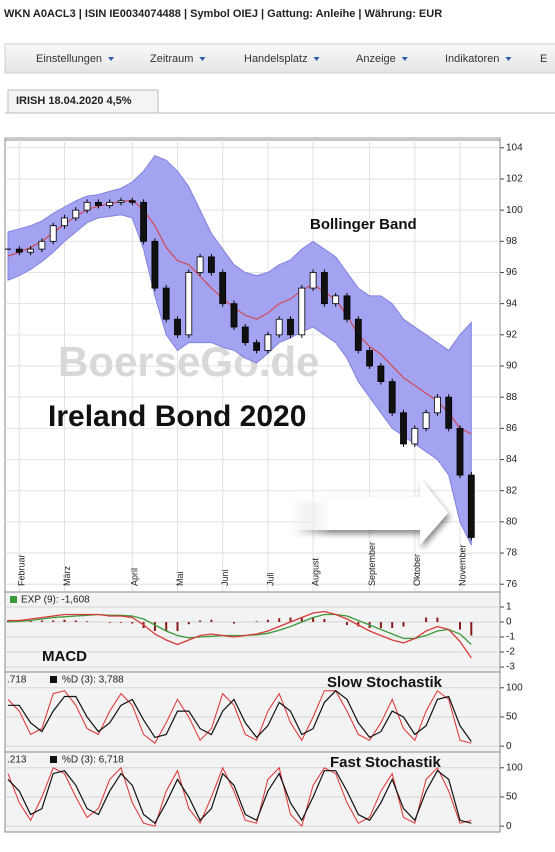 The image size is (555, 852). I want to click on panel-label: MACD, so click(64, 656).